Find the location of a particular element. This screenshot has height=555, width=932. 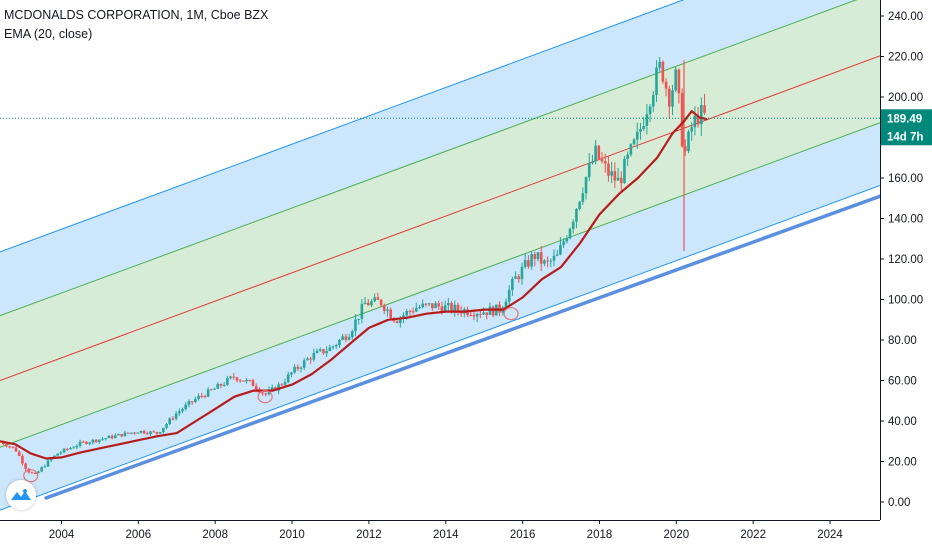

x-tick-label: 2022 is located at coordinates (753, 535).